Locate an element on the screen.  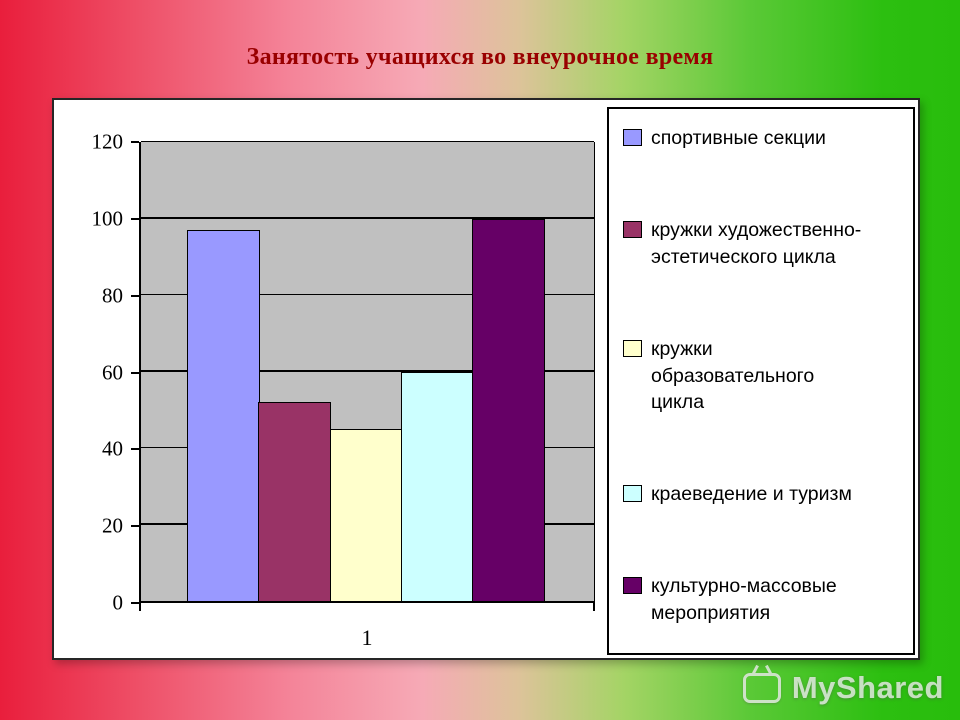
myshared-watermark: MyShared is located at coordinates (843, 688).